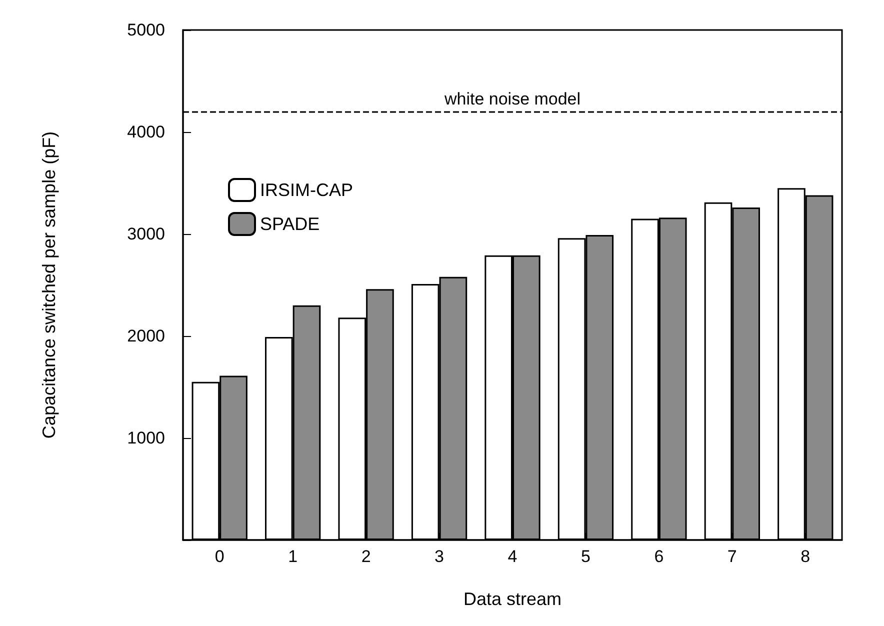  Describe the element at coordinates (219, 556) in the screenshot. I see `x-tick-label: 0` at that location.